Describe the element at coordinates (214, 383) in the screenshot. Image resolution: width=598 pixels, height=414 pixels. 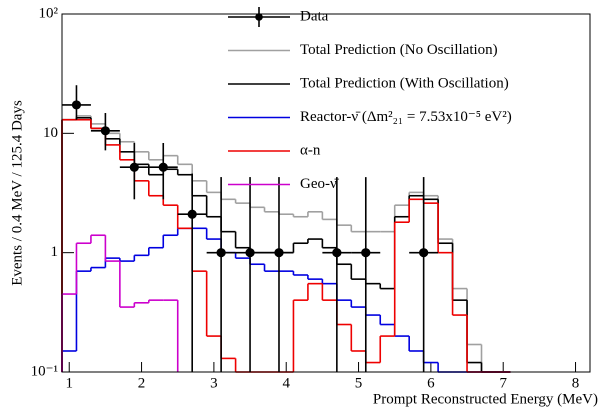
I see `x-tick-label: 3` at that location.